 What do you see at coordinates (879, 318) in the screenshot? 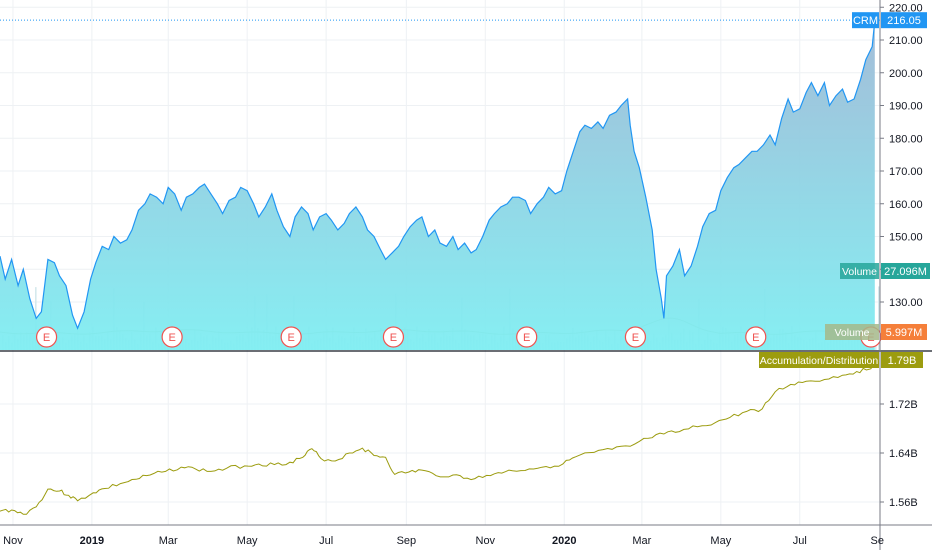
I see `volume-bar` at bounding box center [879, 318].